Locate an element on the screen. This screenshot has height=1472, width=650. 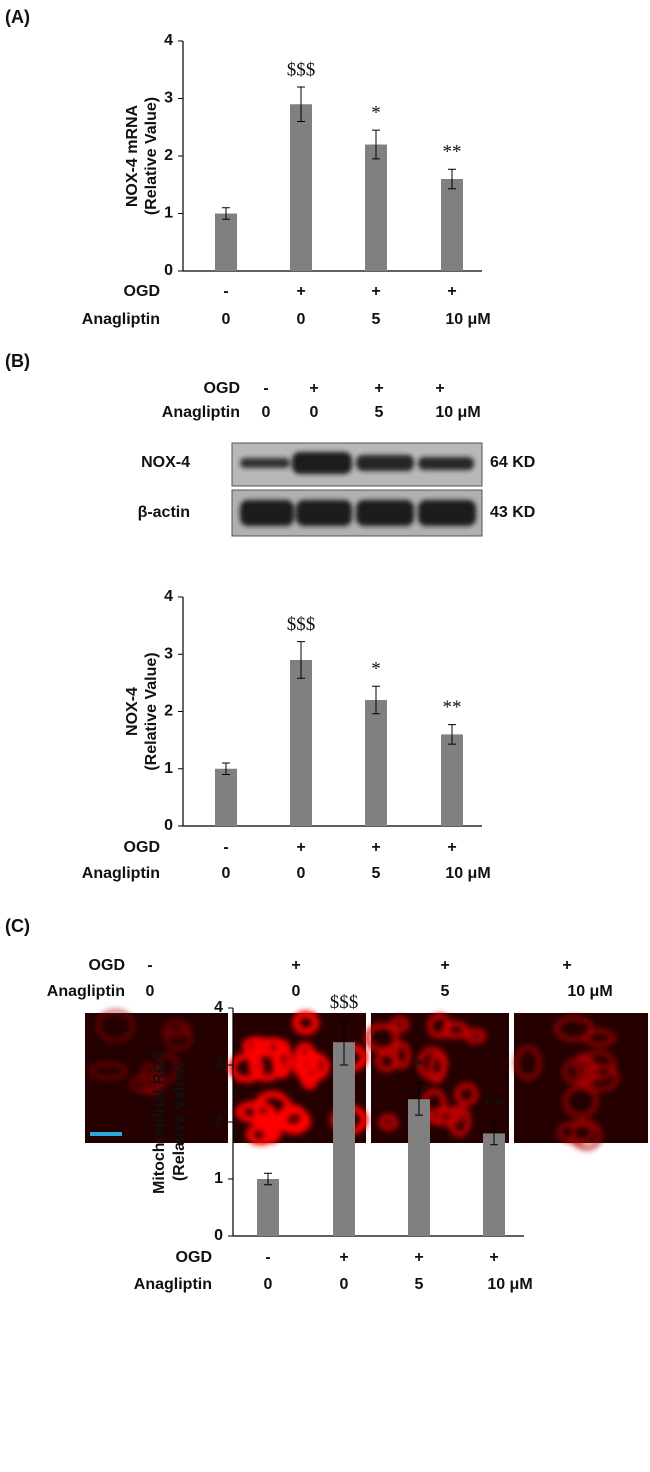
fluorescence-images is located at coordinates (366, 1080).